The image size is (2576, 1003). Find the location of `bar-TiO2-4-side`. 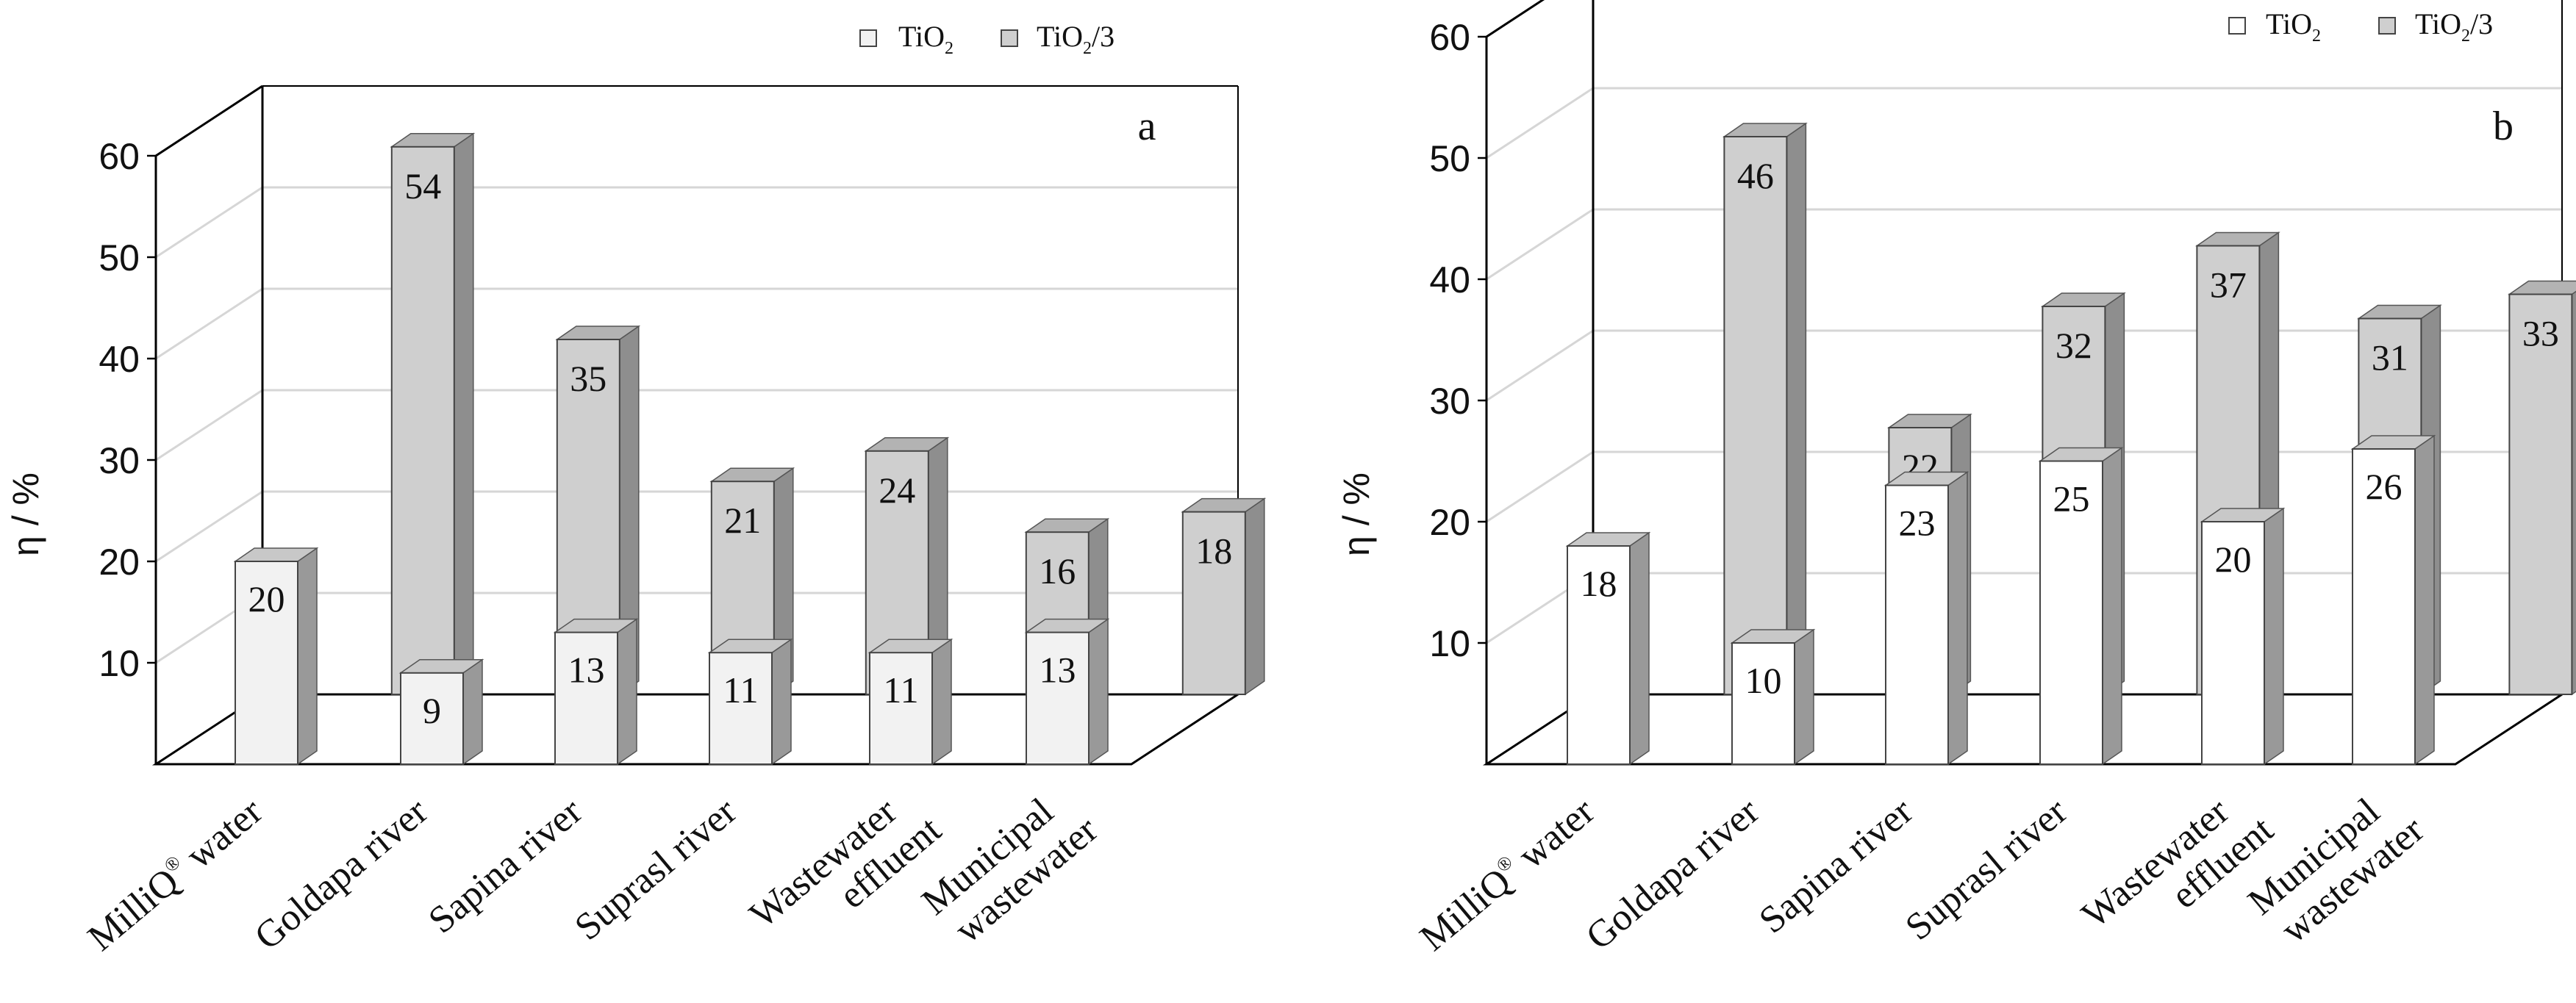

bar-TiO2-4-side is located at coordinates (941, 702).